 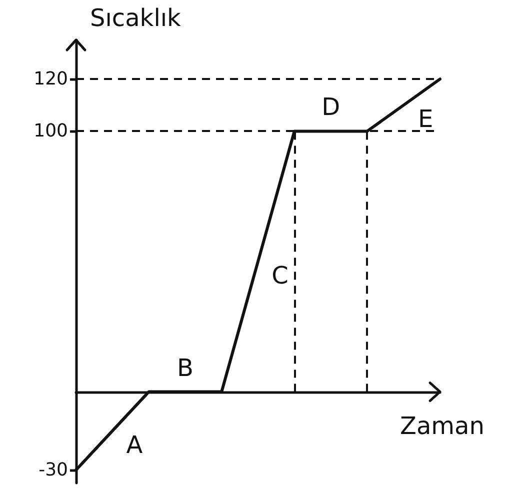 I want to click on x-axis-title: Zaman, so click(x=442, y=426).